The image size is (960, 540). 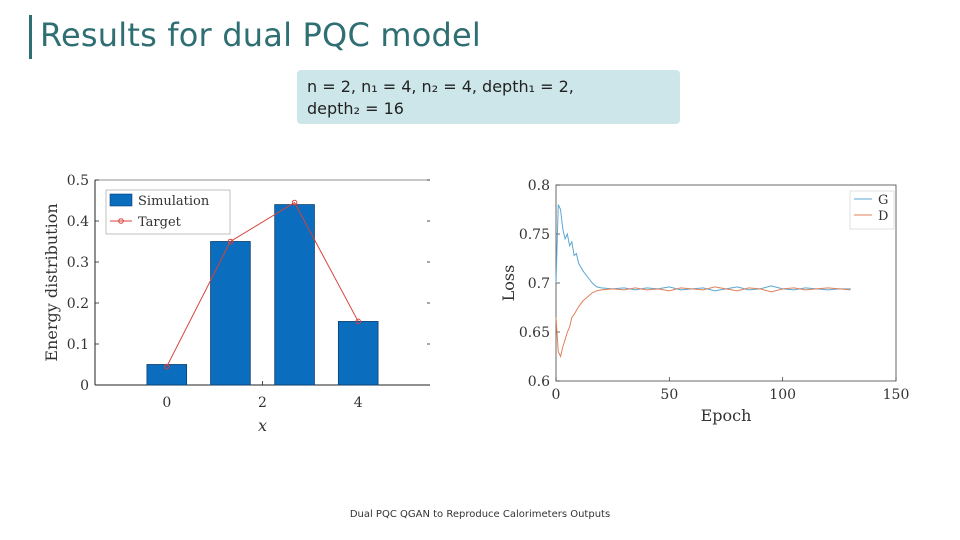 What do you see at coordinates (260, 35) in the screenshot?
I see `page-title: Results for dual PQC model` at bounding box center [260, 35].